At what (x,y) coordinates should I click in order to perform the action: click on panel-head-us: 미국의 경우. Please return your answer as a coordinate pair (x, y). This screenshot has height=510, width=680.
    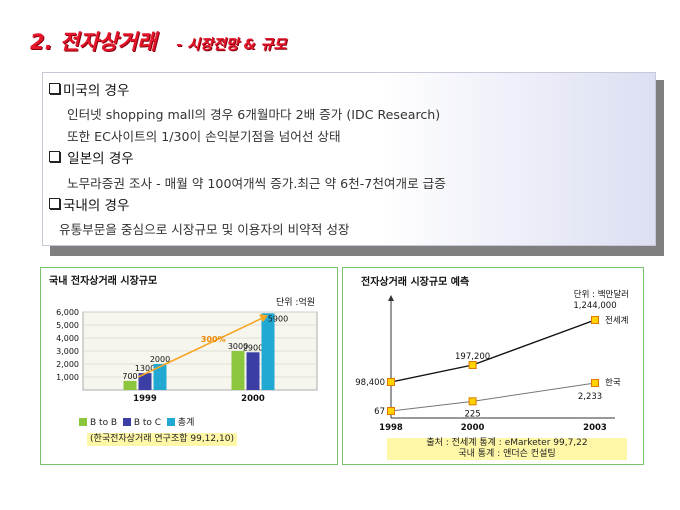
    Looking at the image, I should click on (89, 89).